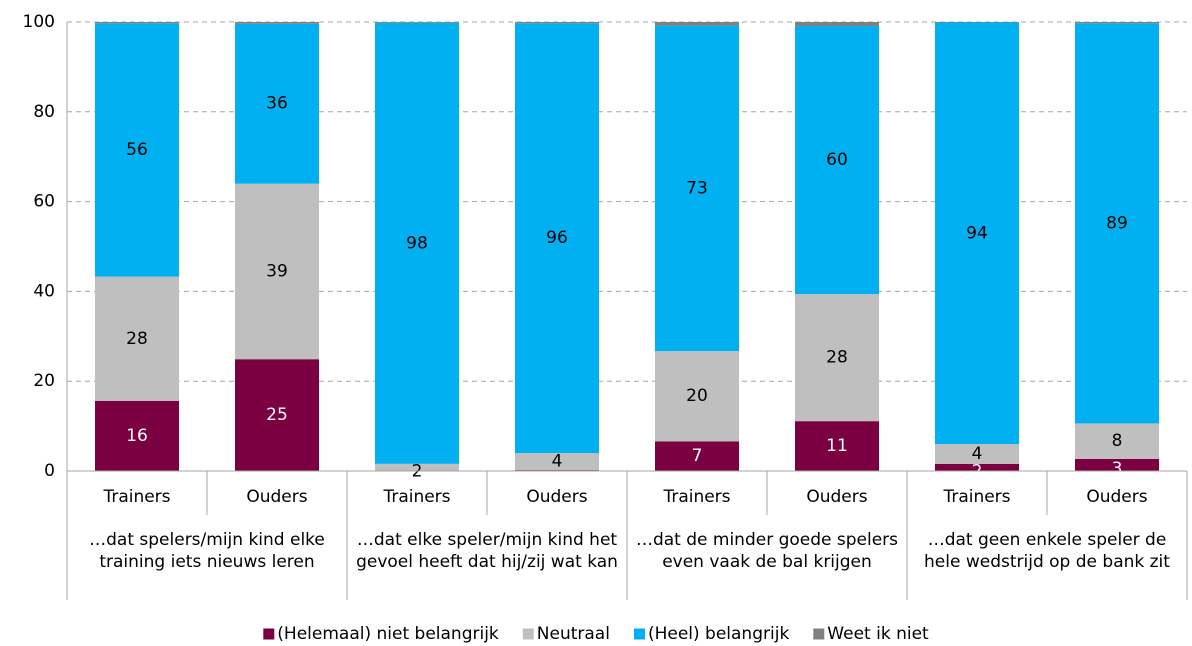  Describe the element at coordinates (49, 471) in the screenshot. I see `y-tick-label: 0` at that location.